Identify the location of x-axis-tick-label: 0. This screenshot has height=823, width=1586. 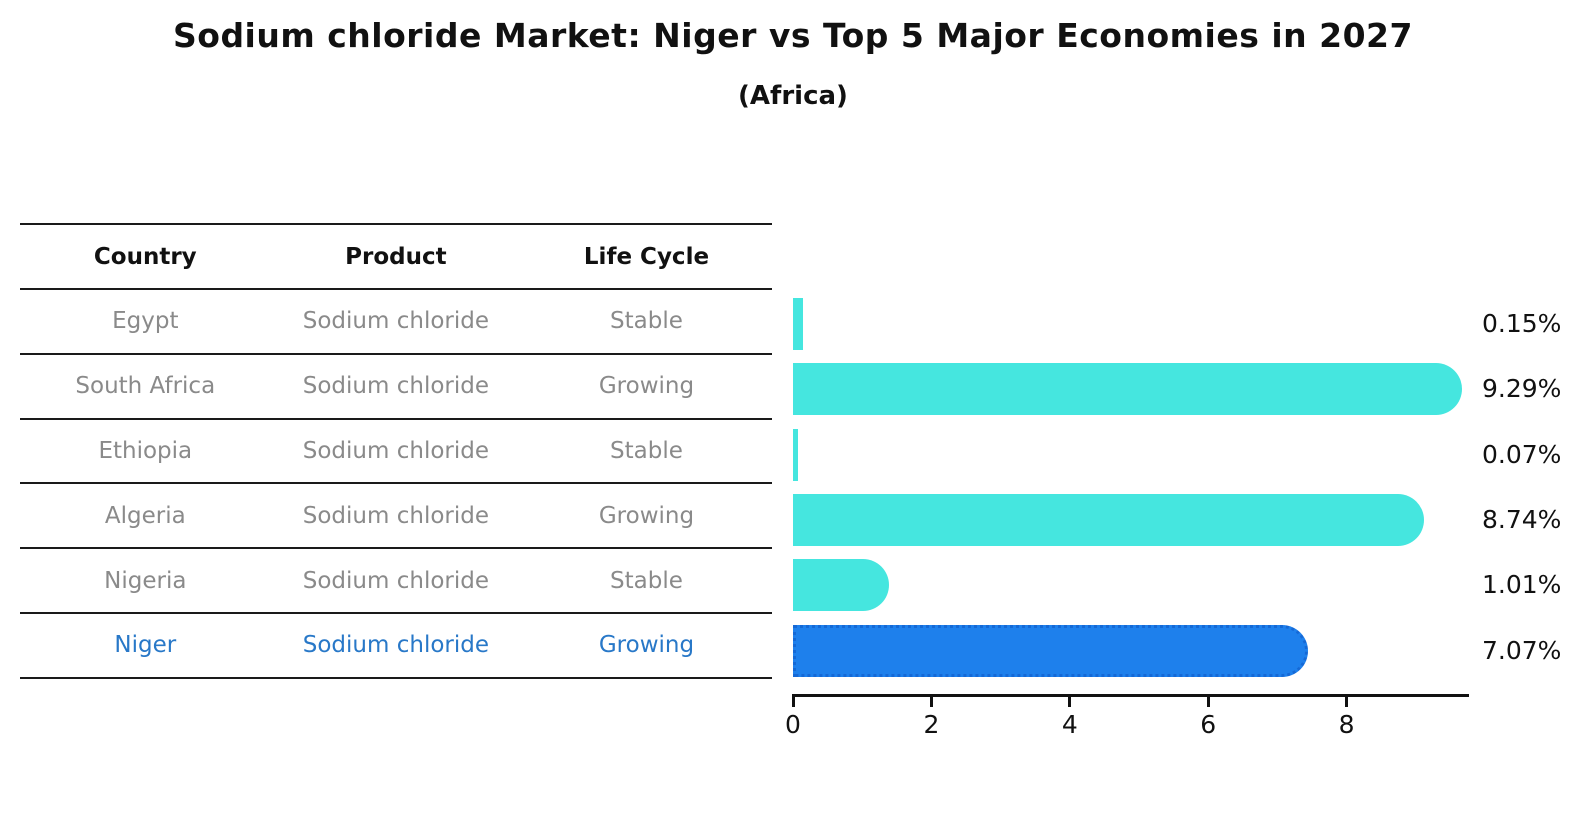
(793, 724).